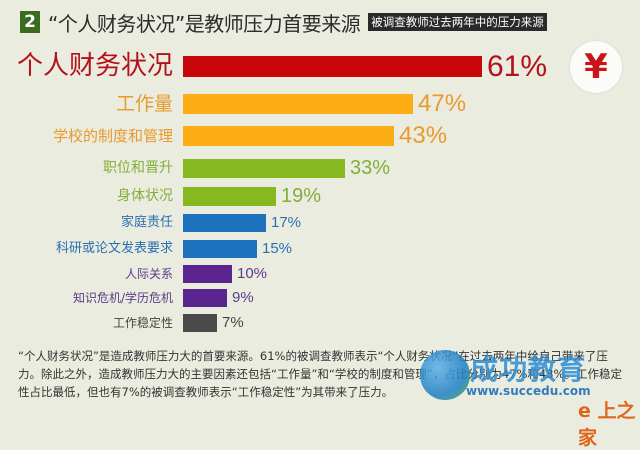 This screenshot has width=640, height=450. I want to click on chart-row: 职位和晋升 33%, so click(320, 168).